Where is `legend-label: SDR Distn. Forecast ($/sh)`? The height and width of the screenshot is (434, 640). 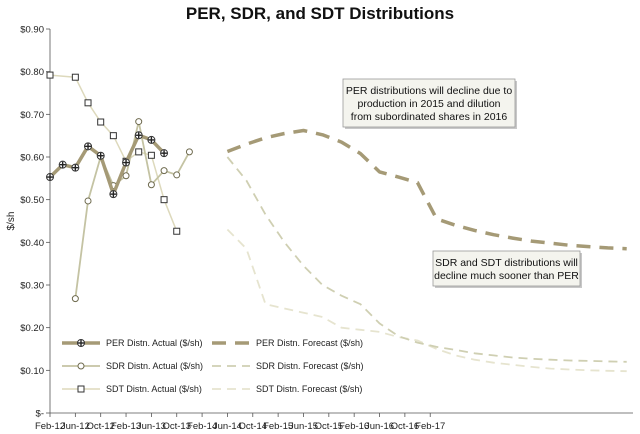 legend-label: SDR Distn. Forecast ($/sh) is located at coordinates (310, 366).